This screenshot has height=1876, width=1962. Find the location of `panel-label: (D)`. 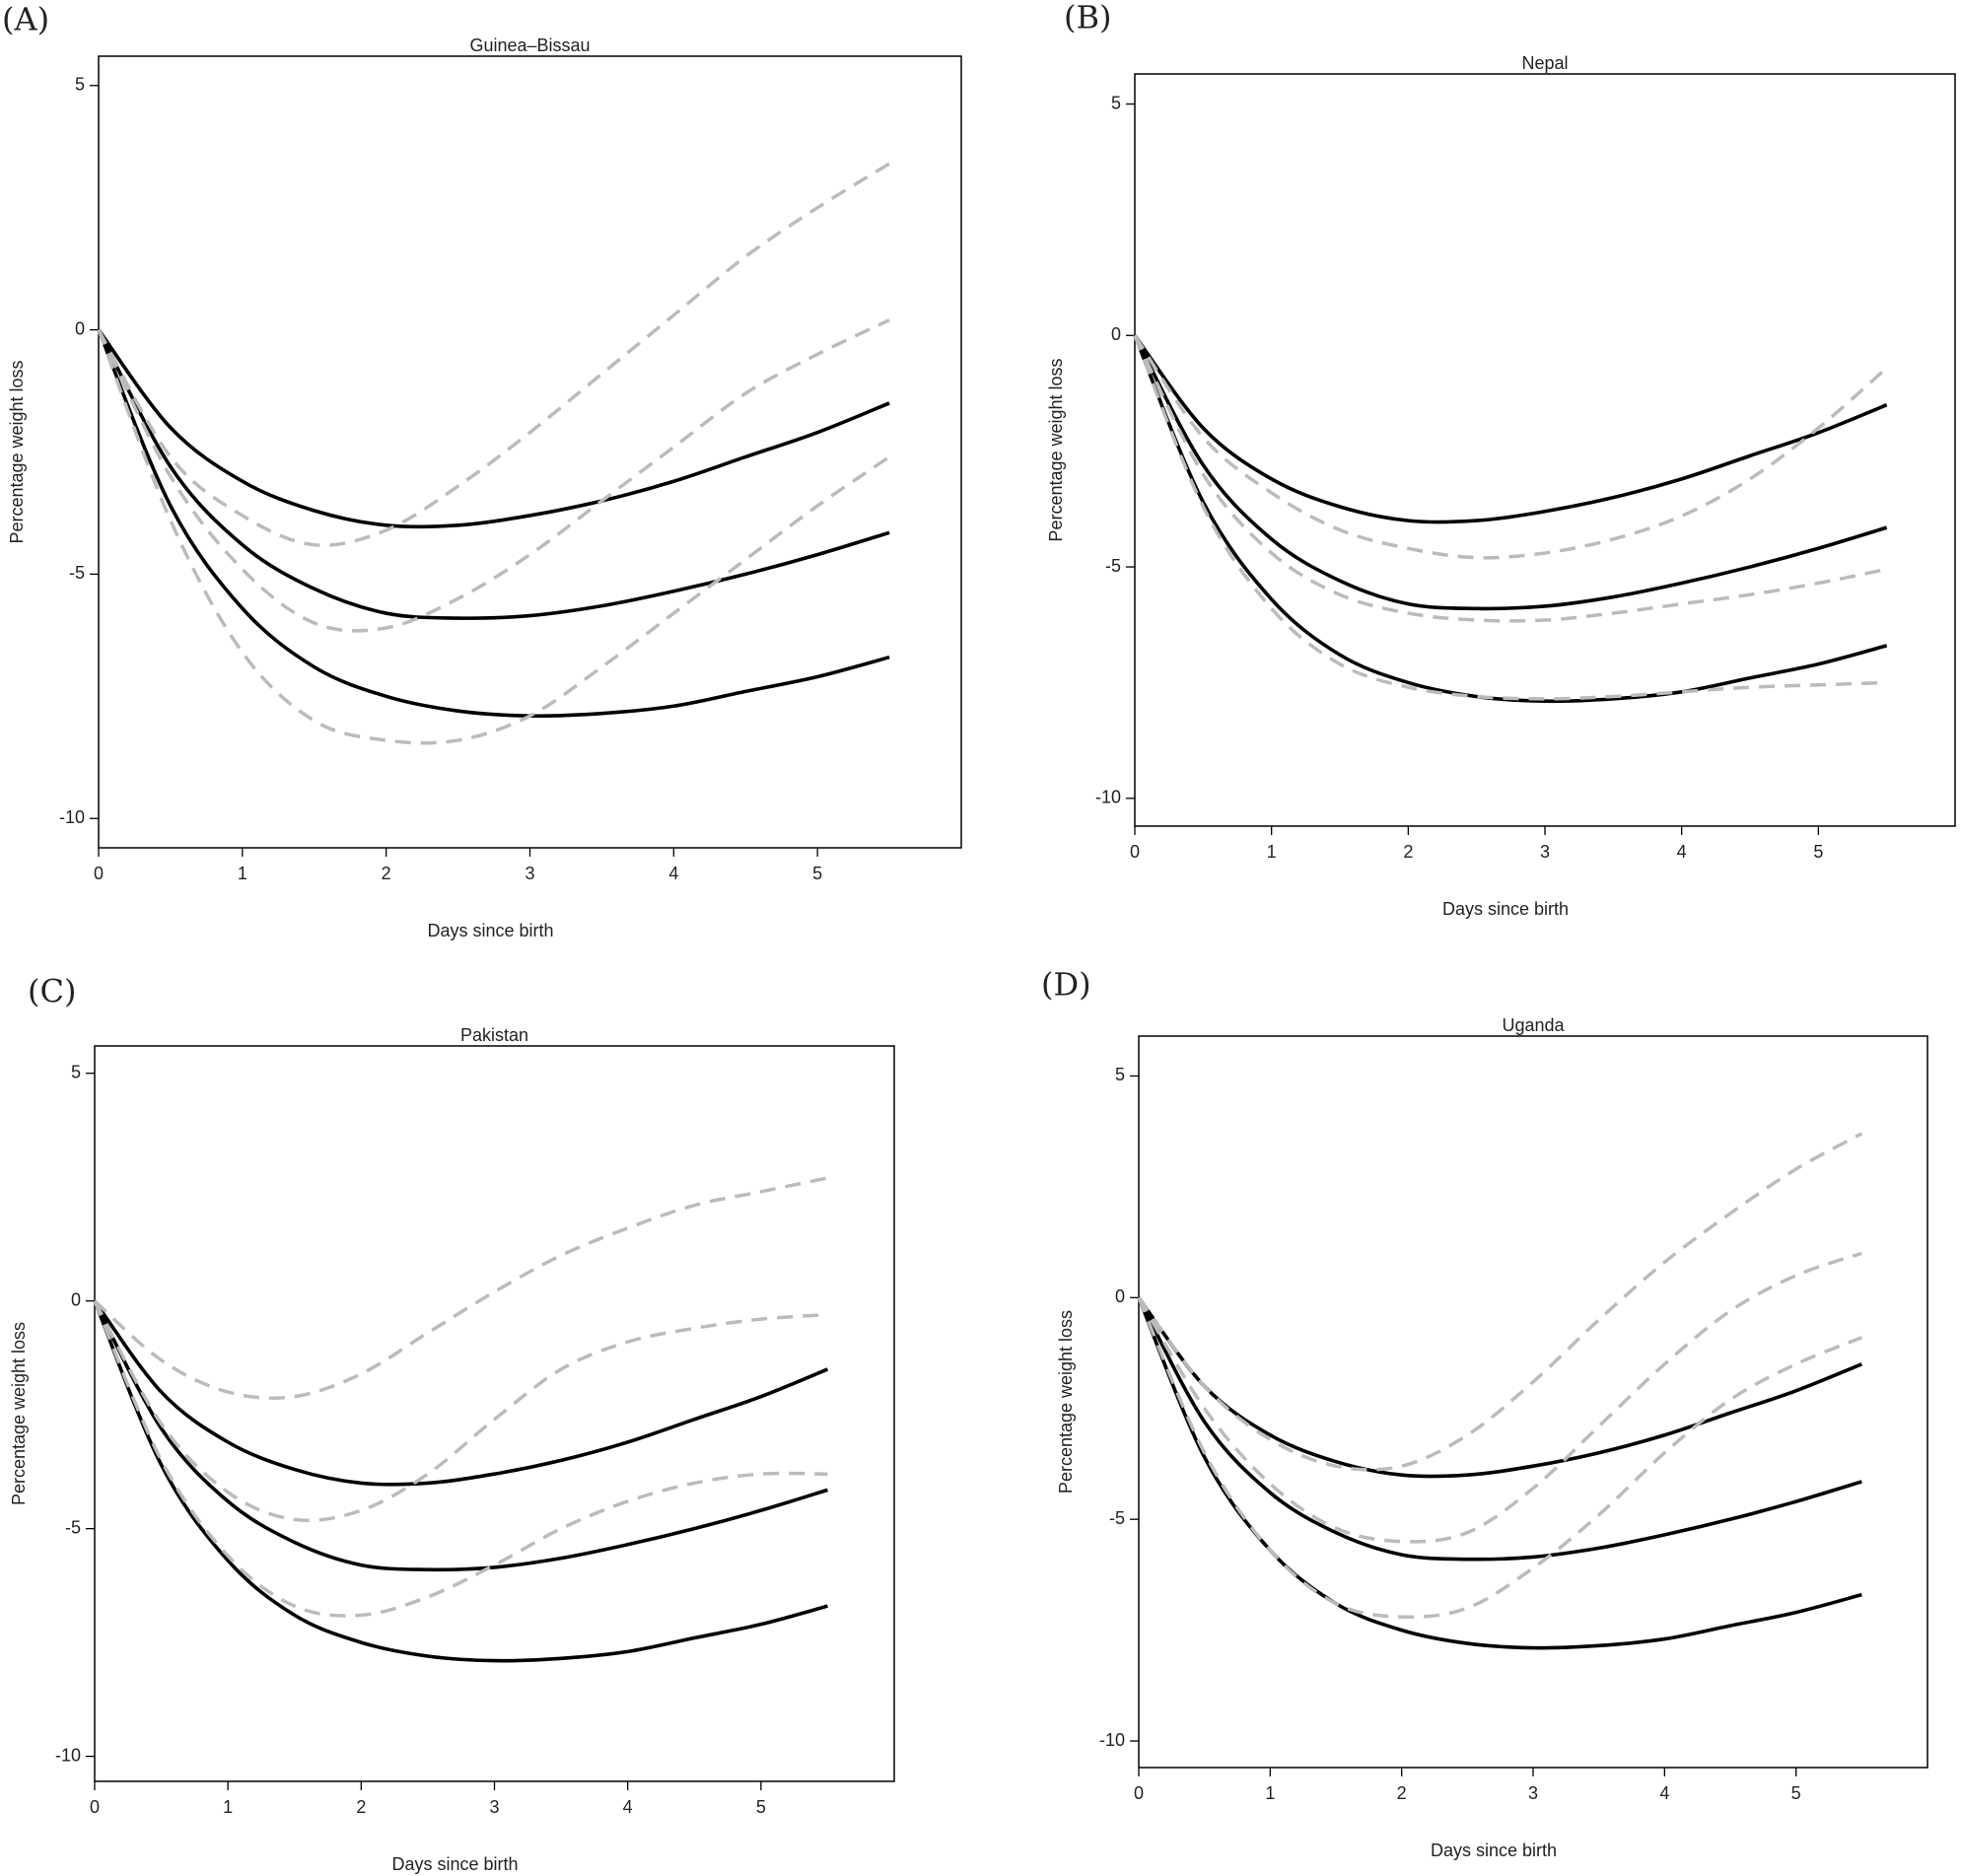

panel-label: (D) is located at coordinates (1066, 985).